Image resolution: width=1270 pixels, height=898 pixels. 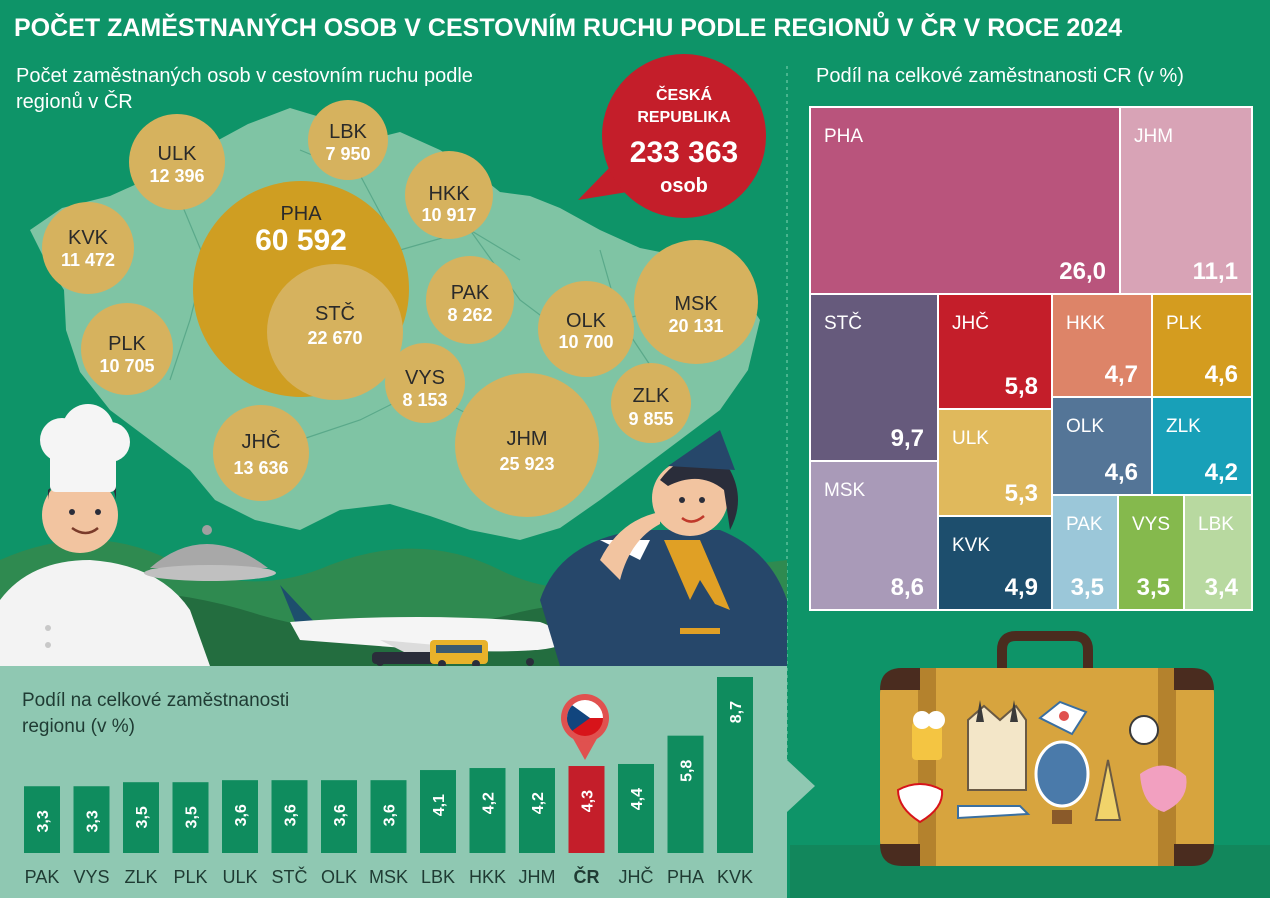 What do you see at coordinates (1021, 493) in the screenshot?
I see `treemap-value-ulk: 5,3` at bounding box center [1021, 493].